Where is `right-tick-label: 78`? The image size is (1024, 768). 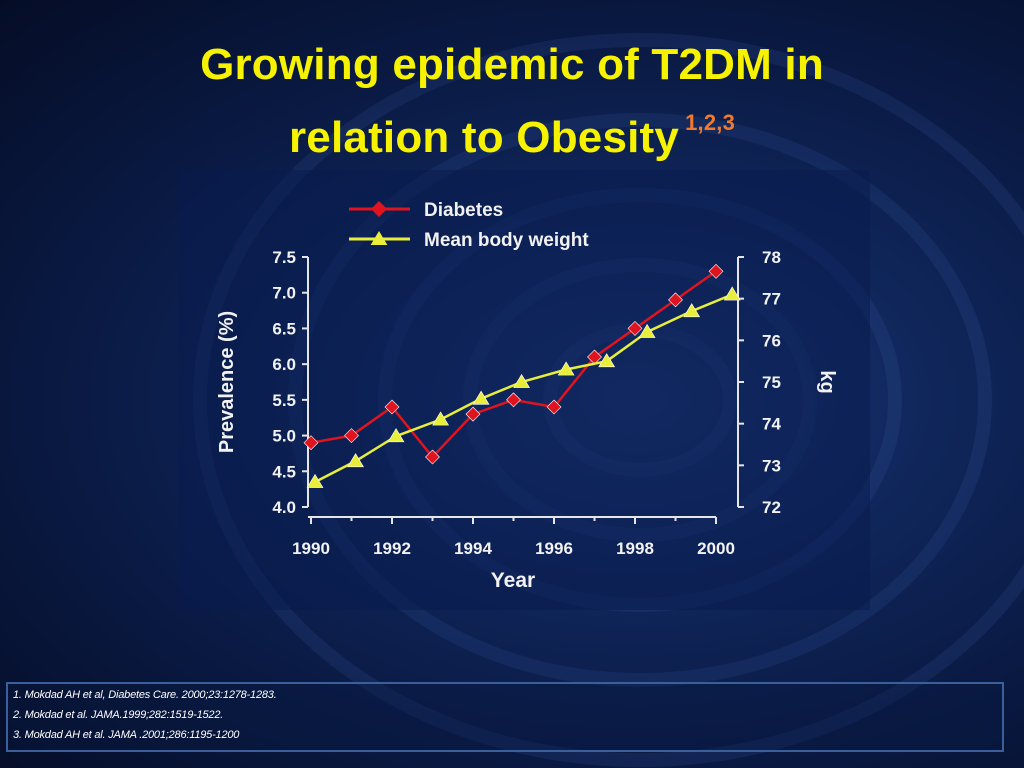 right-tick-label: 78 is located at coordinates (771, 257).